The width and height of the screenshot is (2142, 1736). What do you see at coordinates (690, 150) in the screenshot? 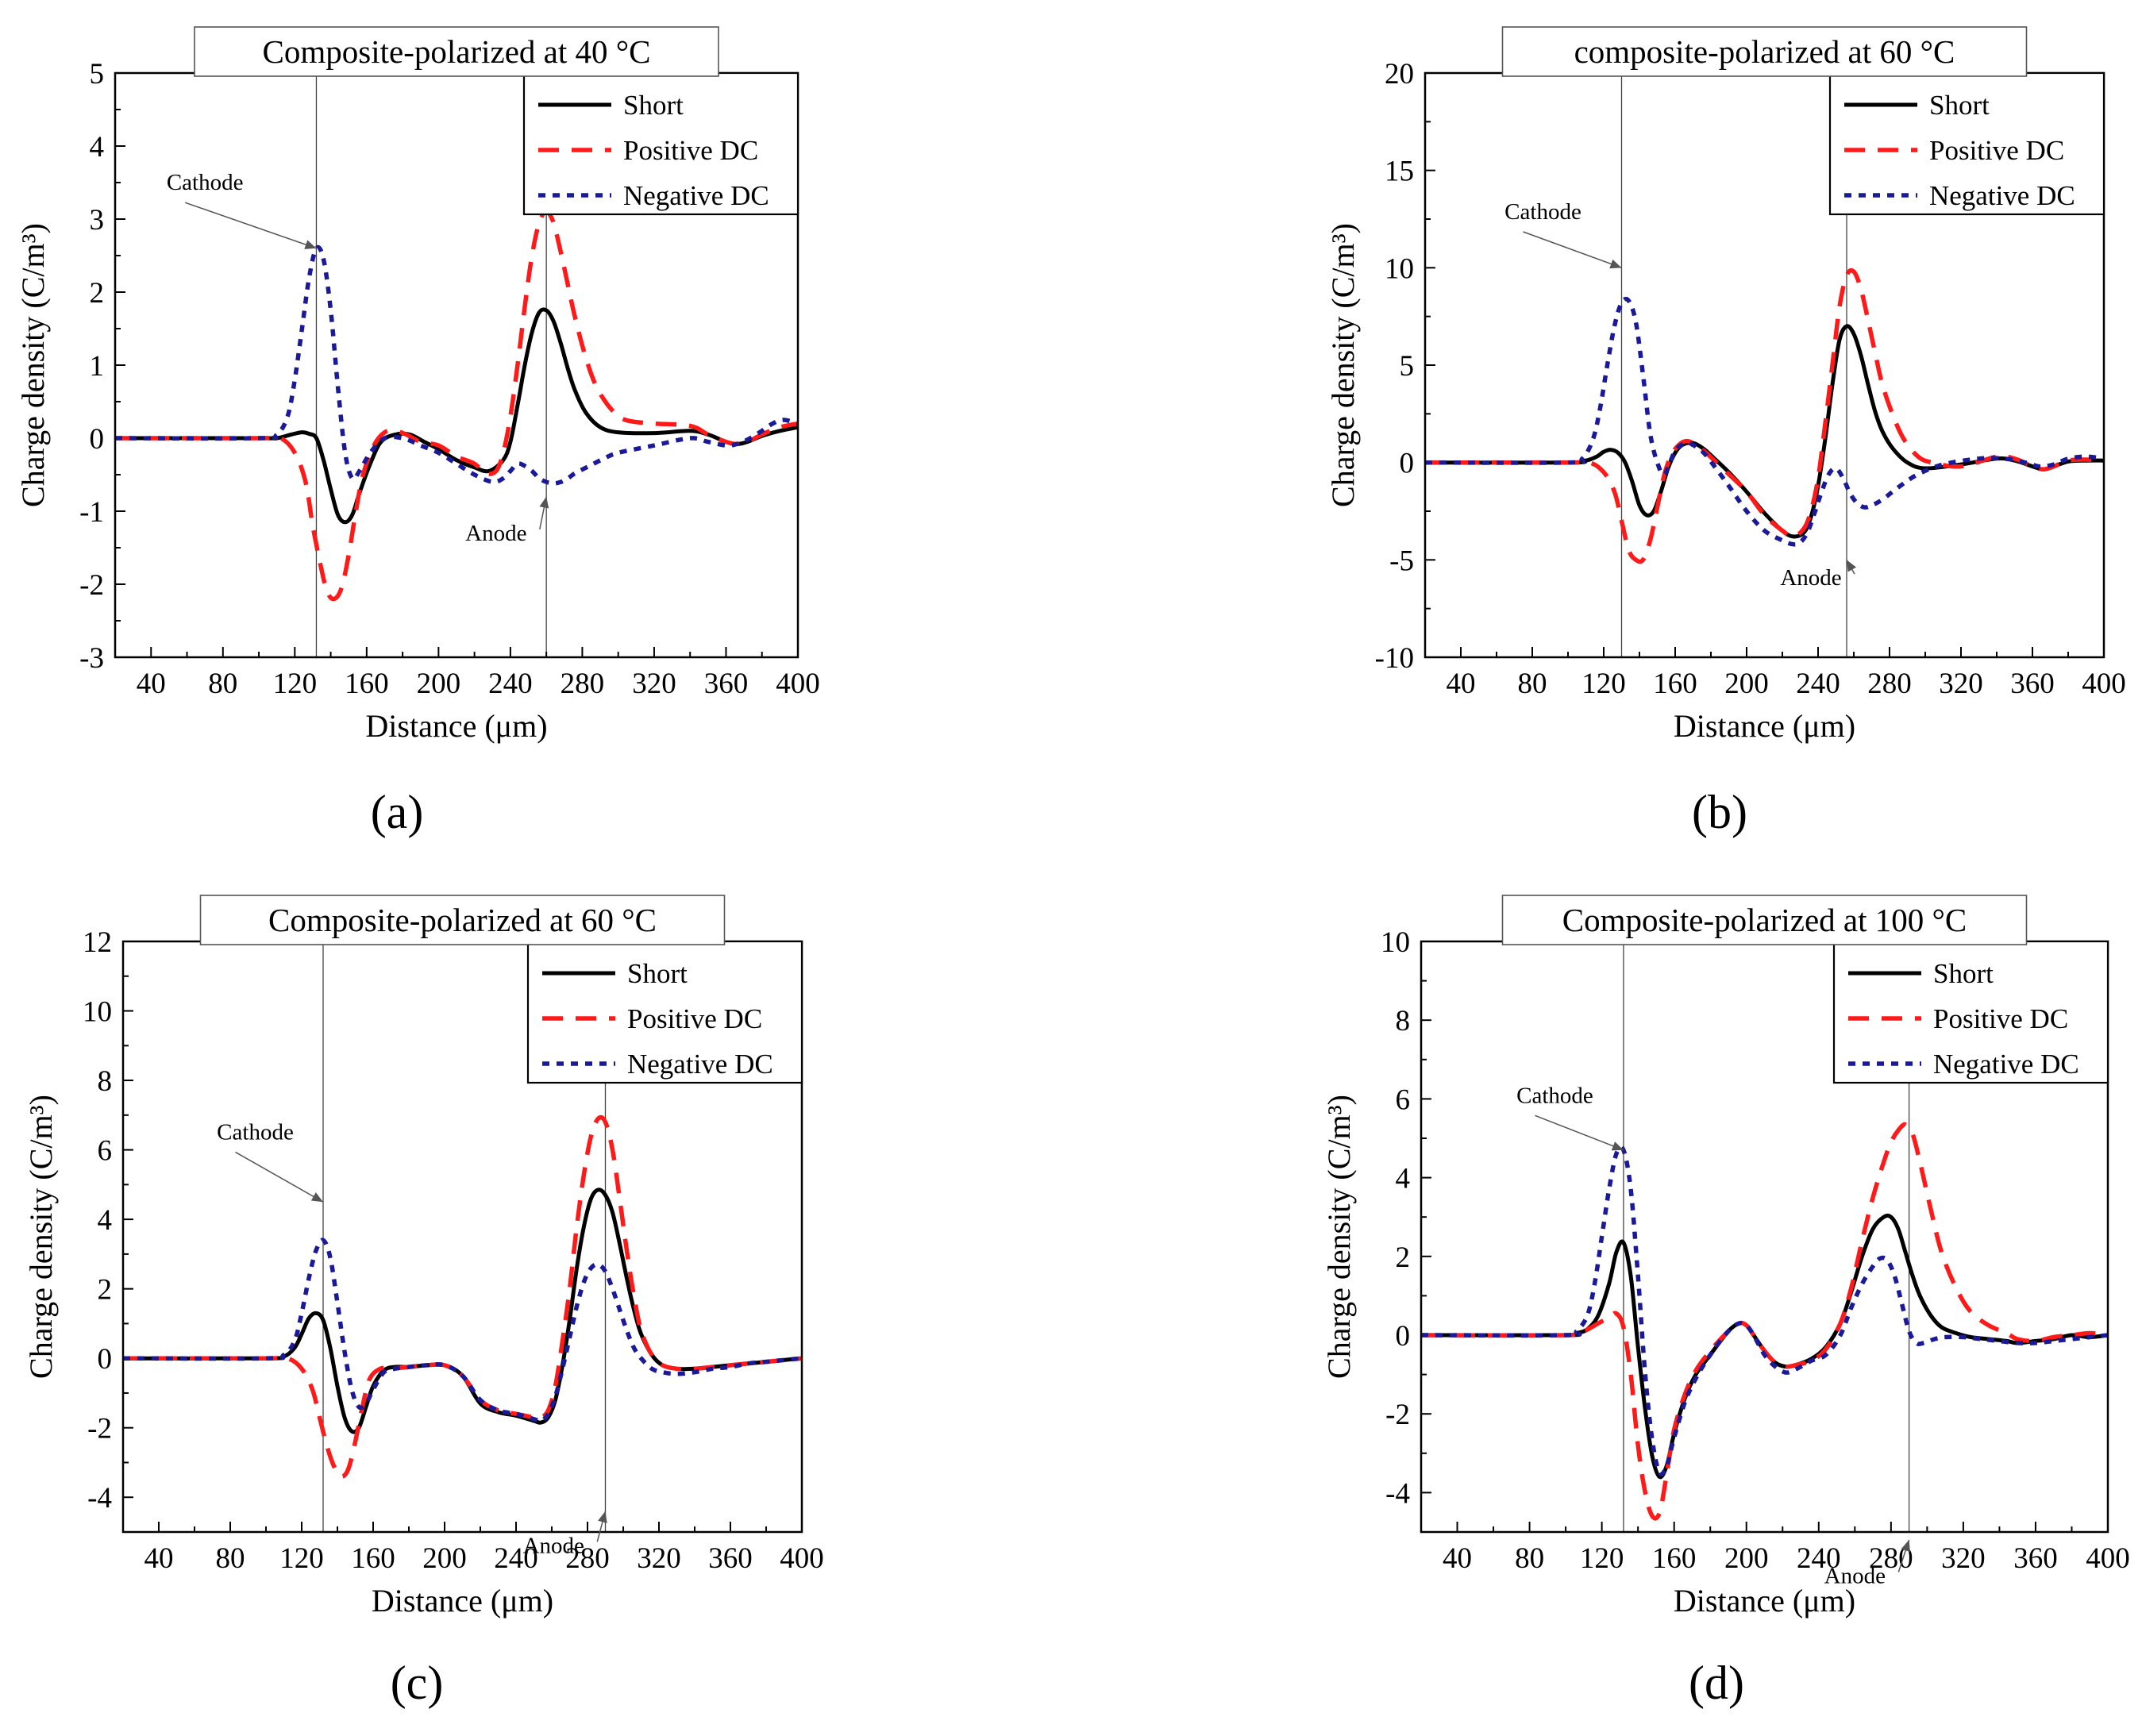
I see `legend-label-positive-dc: Positive DC` at bounding box center [690, 150].